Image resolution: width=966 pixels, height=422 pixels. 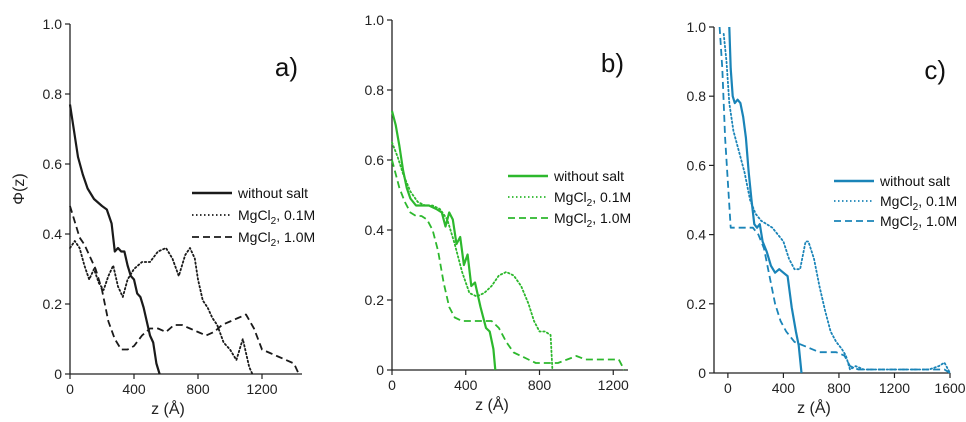 I want to click on panel-label: c), so click(x=935, y=70).